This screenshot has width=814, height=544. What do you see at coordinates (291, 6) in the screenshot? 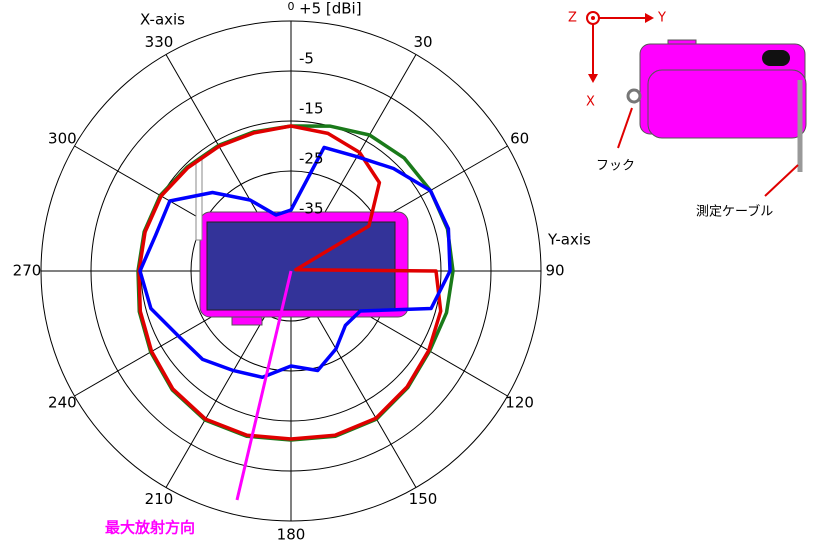
I see `theta-tick-label: 0` at bounding box center [291, 6].